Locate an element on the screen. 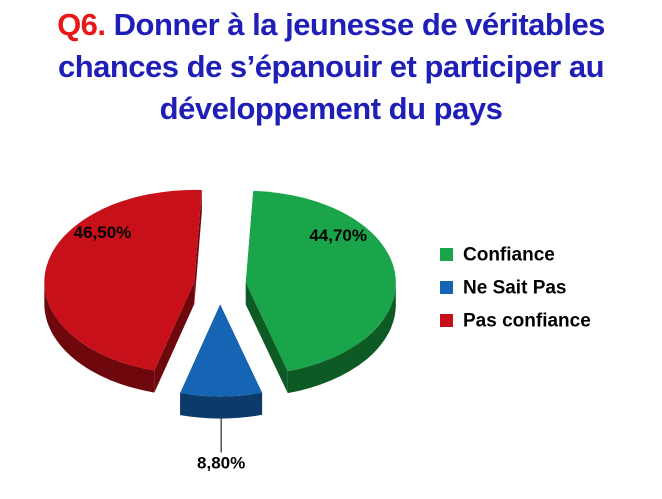 The height and width of the screenshot is (499, 662). slice-ne-sait-pas-top is located at coordinates (221, 350).